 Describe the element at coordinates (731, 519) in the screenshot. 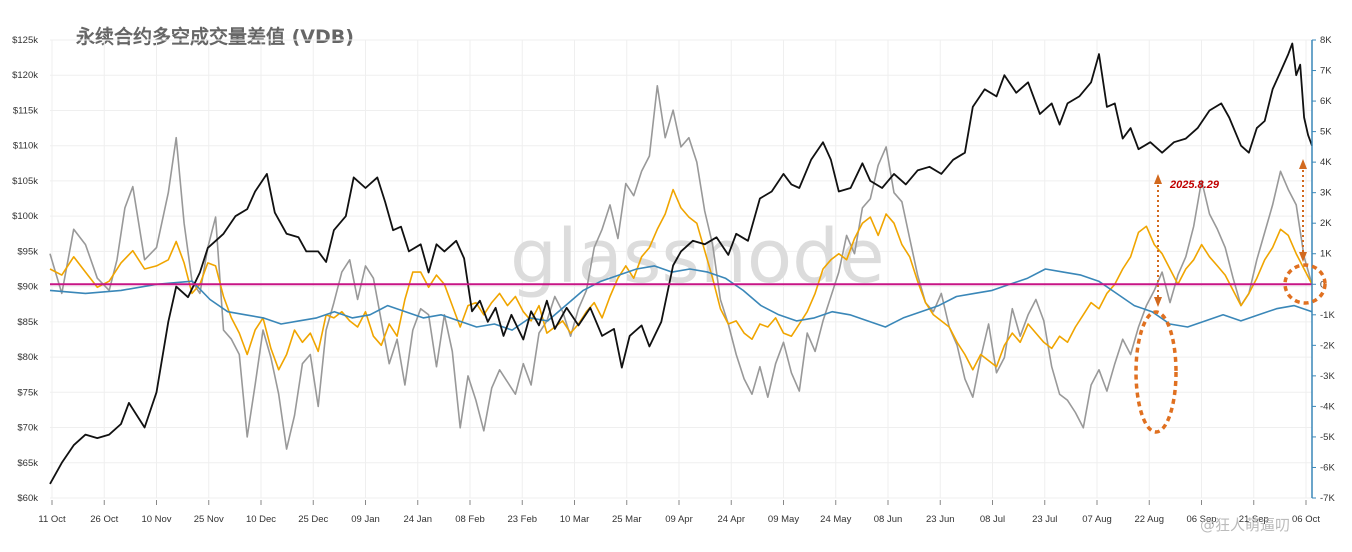

I see `x-tick-label: 24 Apr` at that location.